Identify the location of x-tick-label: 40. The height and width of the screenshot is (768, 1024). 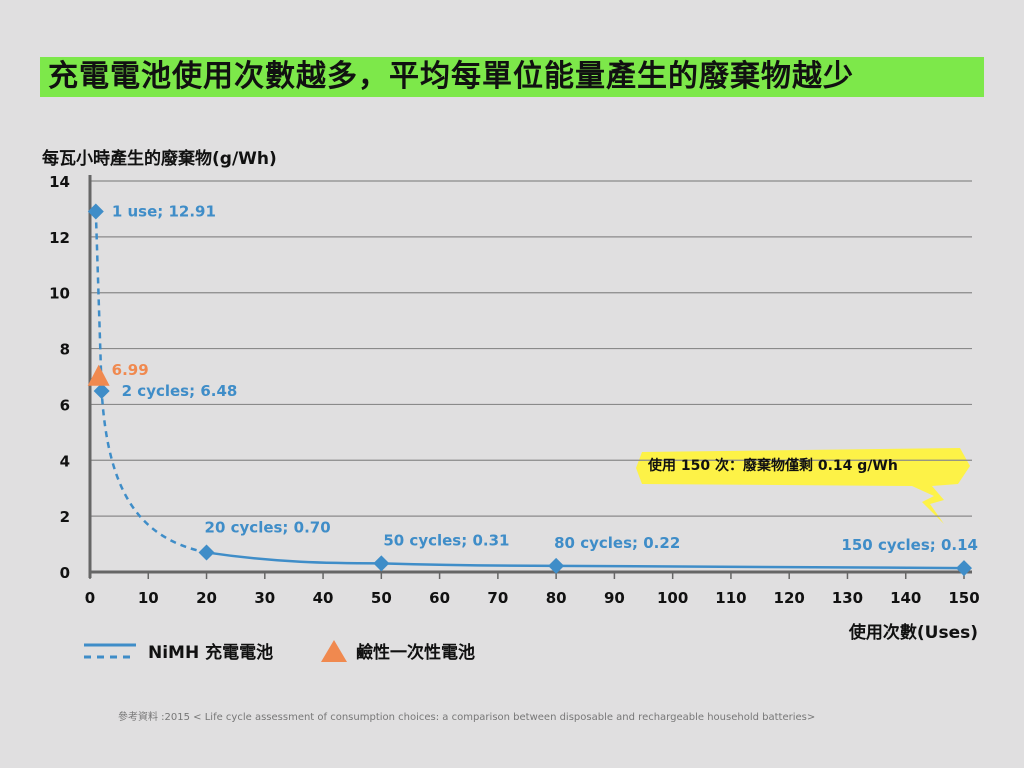
(323, 598).